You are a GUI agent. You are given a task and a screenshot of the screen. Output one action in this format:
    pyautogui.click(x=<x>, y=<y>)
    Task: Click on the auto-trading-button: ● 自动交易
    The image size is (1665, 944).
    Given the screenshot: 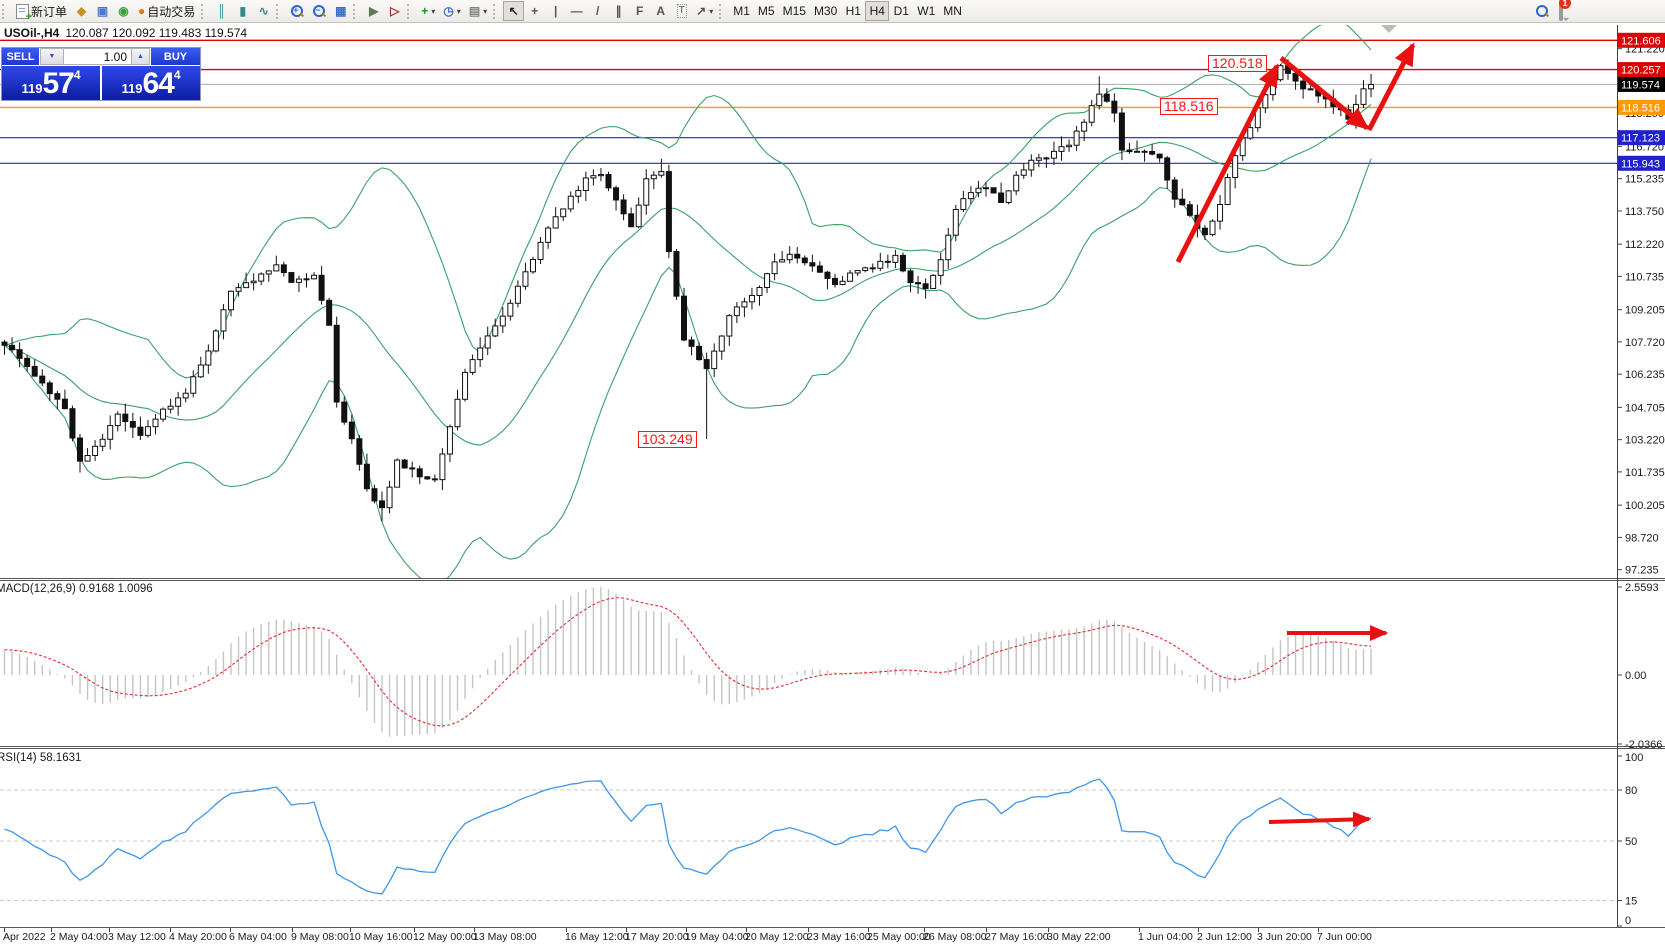 What is the action you would take?
    pyautogui.click(x=166, y=11)
    